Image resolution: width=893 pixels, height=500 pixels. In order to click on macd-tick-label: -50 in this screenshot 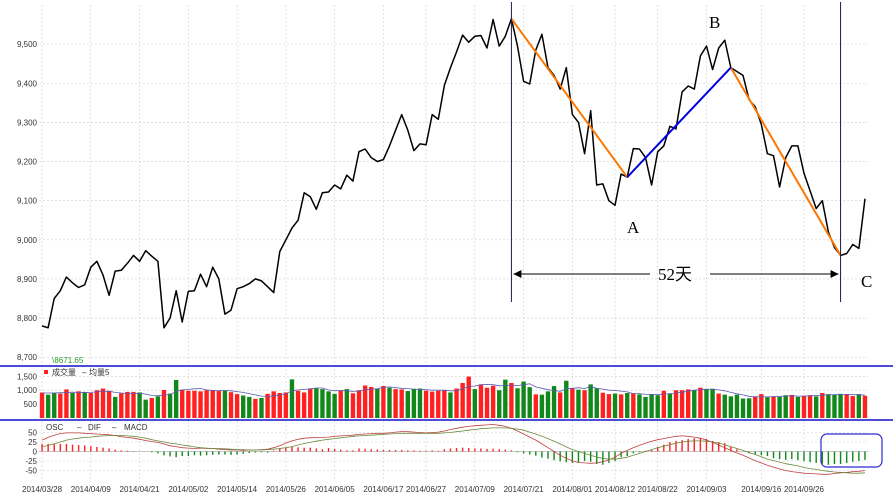, I will do `click(31, 471)`.